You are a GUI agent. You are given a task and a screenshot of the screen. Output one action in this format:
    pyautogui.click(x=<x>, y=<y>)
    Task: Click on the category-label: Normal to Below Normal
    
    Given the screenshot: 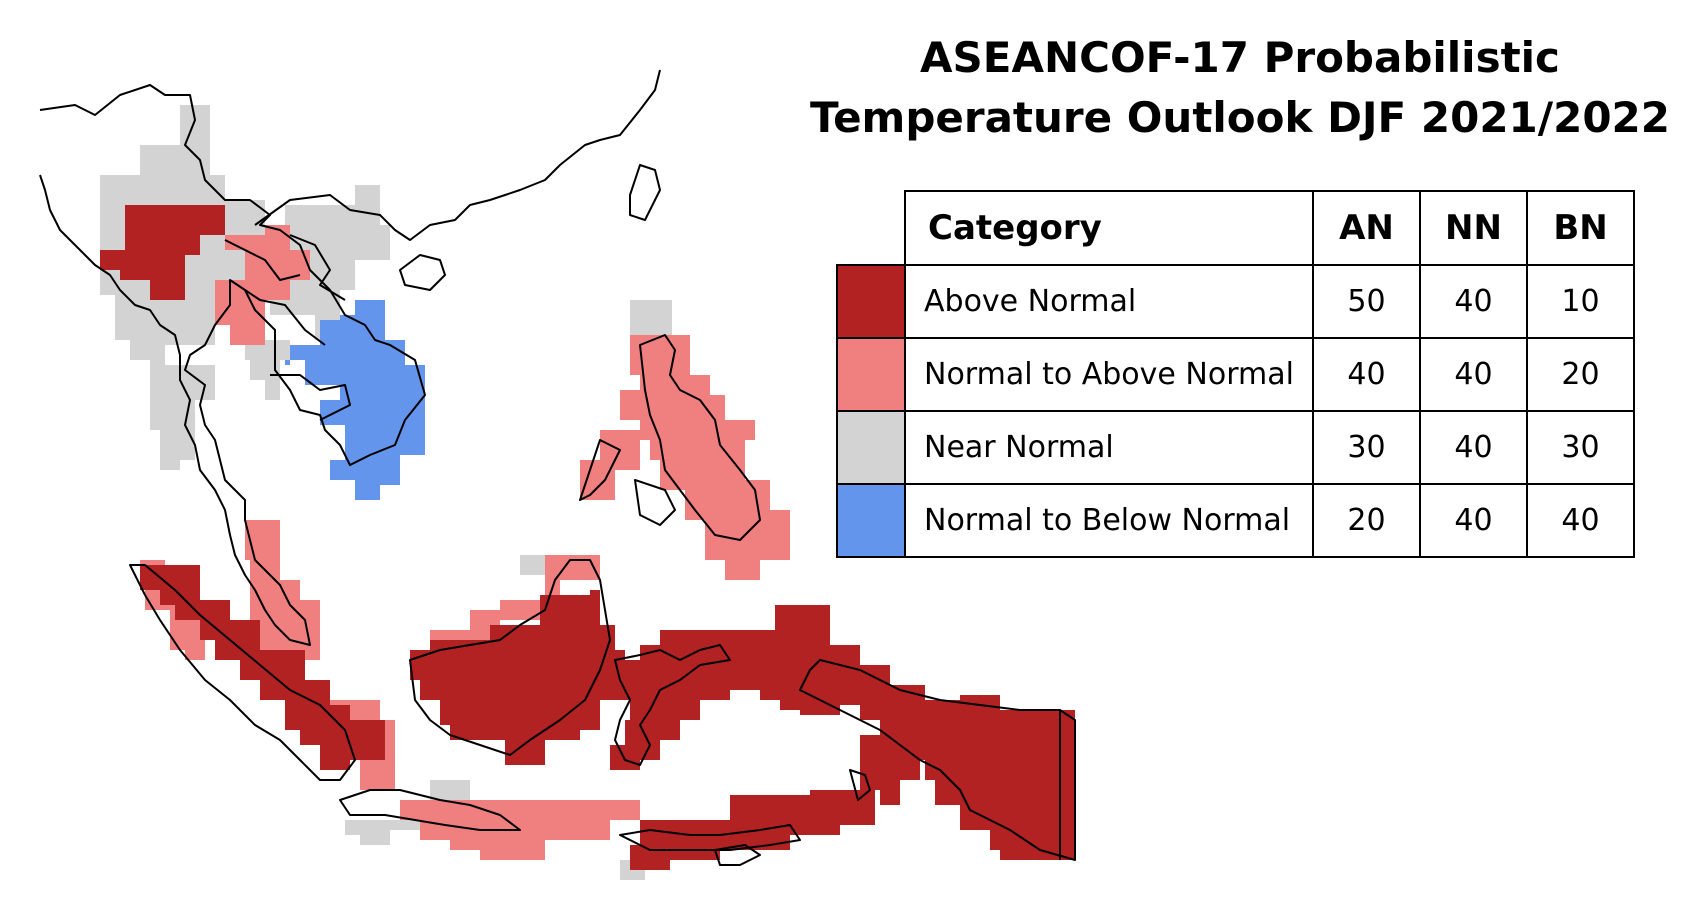 What is the action you would take?
    pyautogui.click(x=1109, y=520)
    